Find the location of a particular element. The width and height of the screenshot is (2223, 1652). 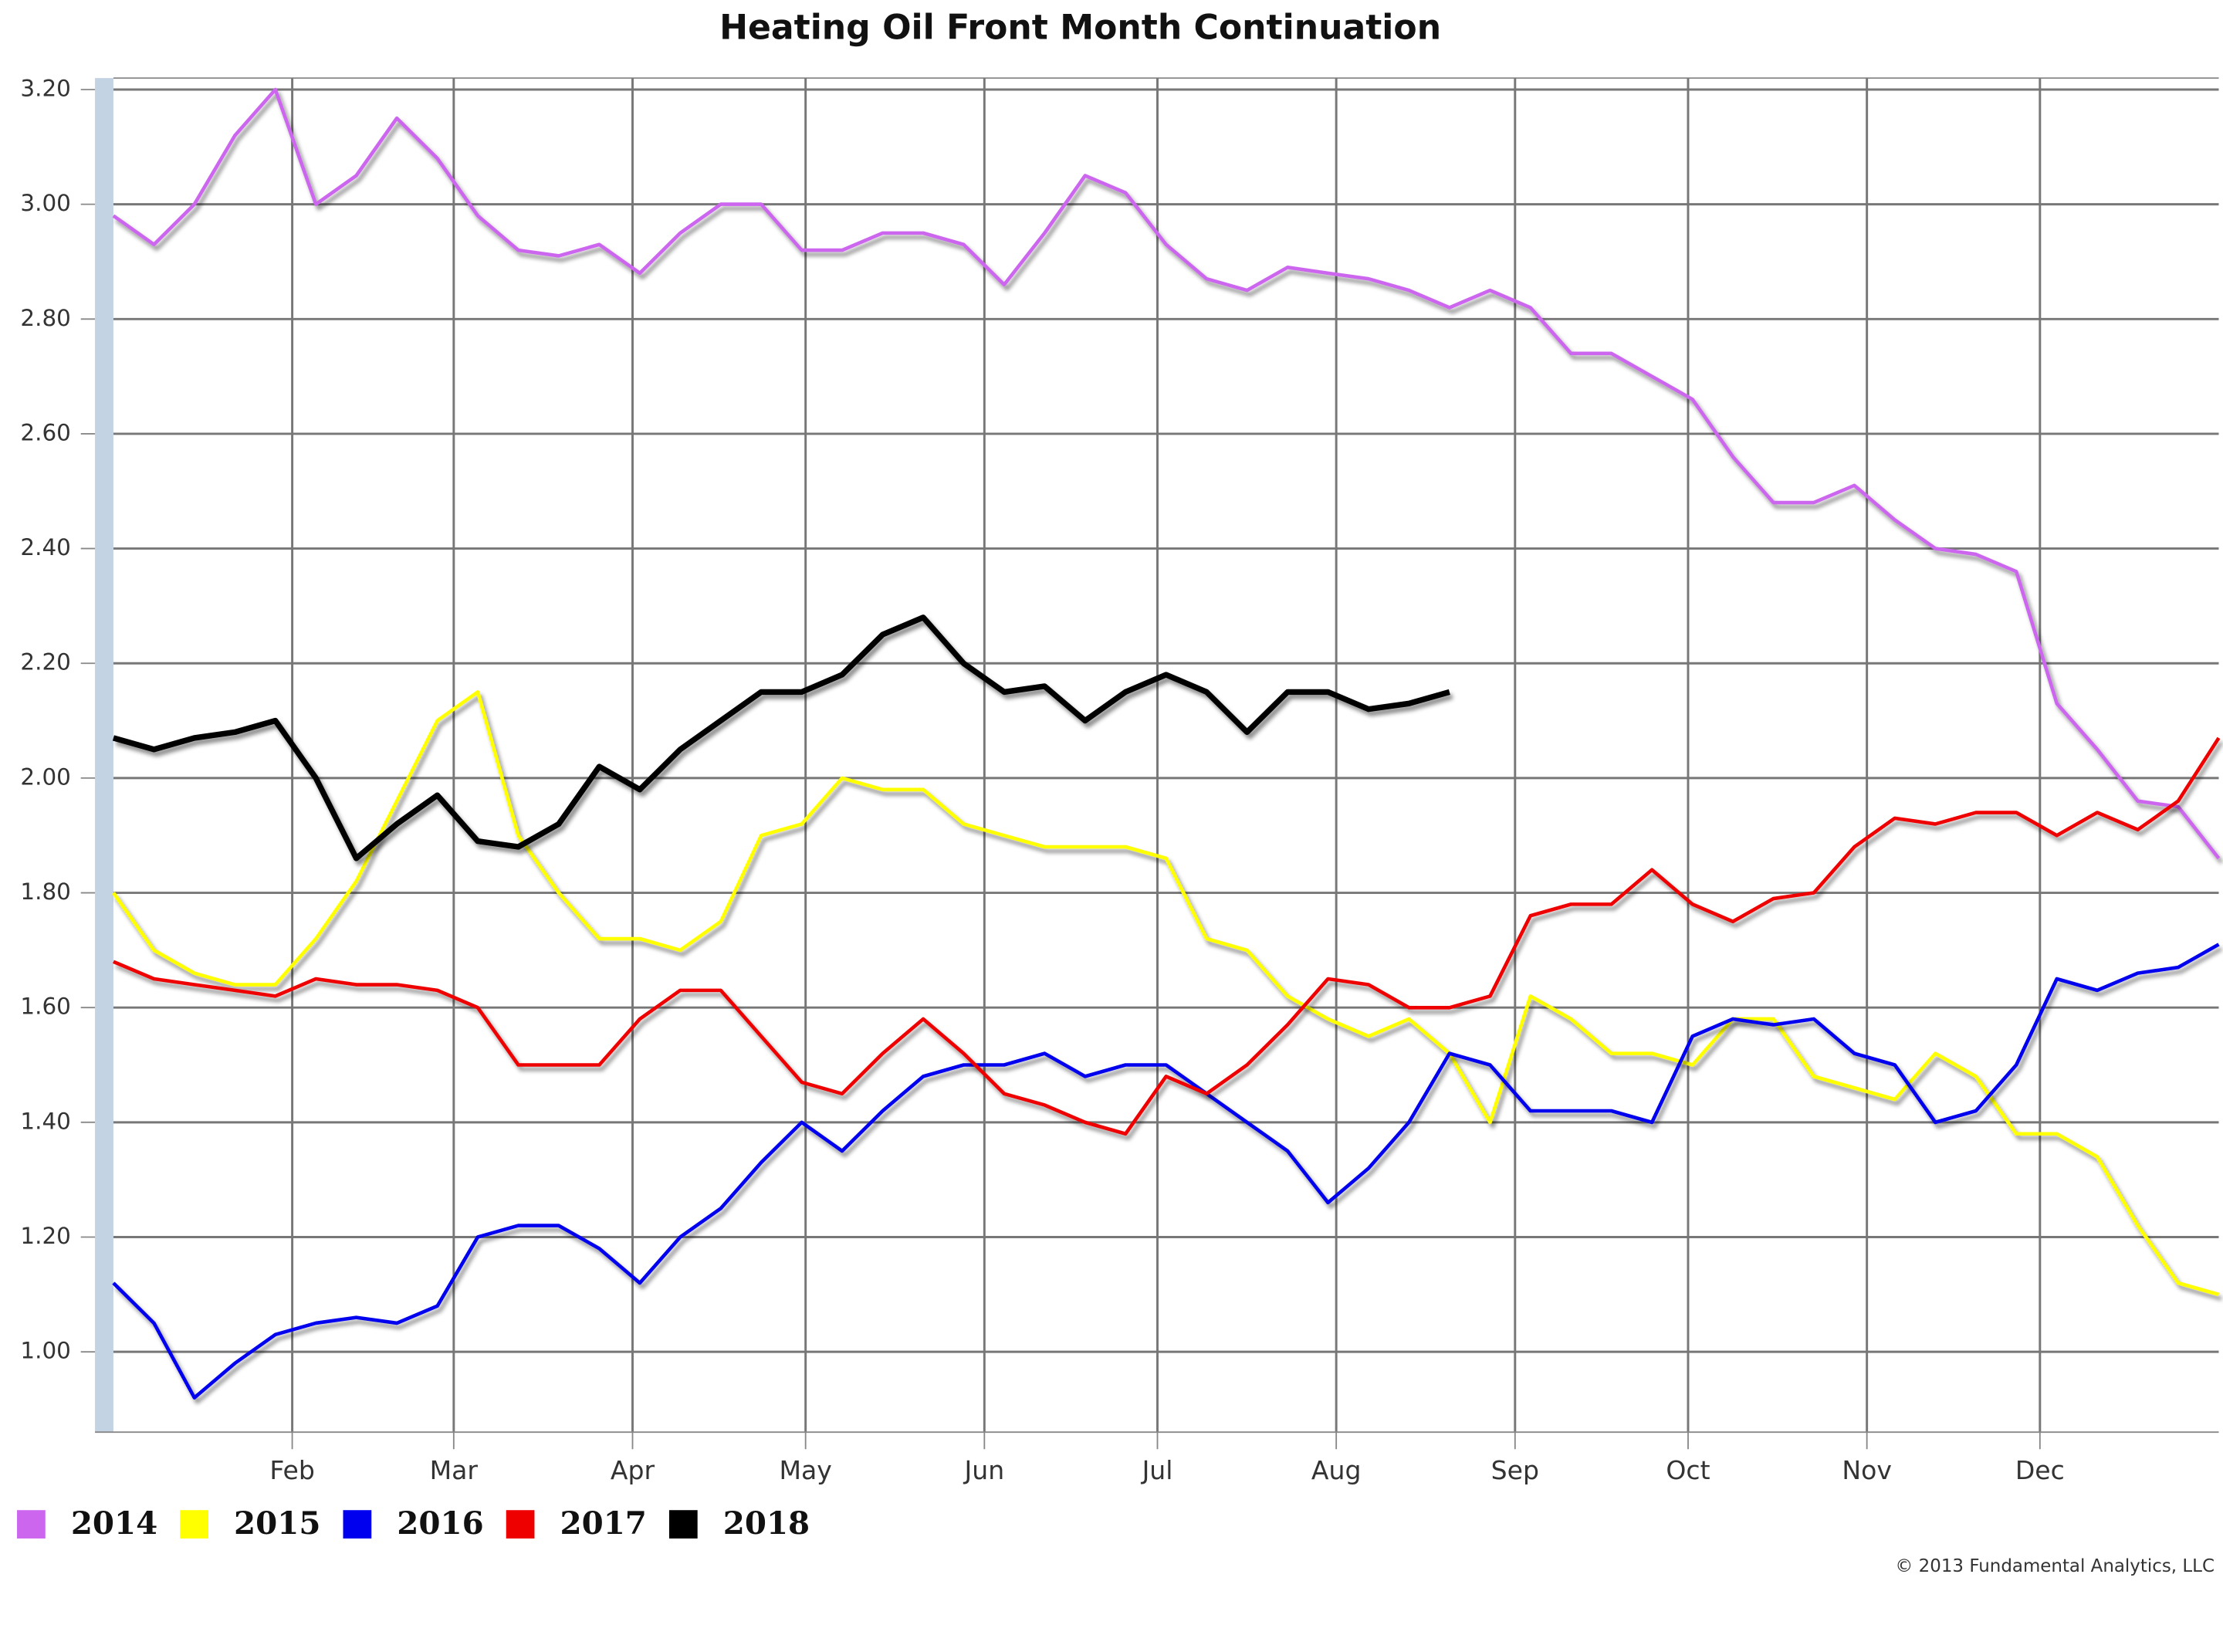

y-tick-label: 1.40 is located at coordinates (45, 1121).